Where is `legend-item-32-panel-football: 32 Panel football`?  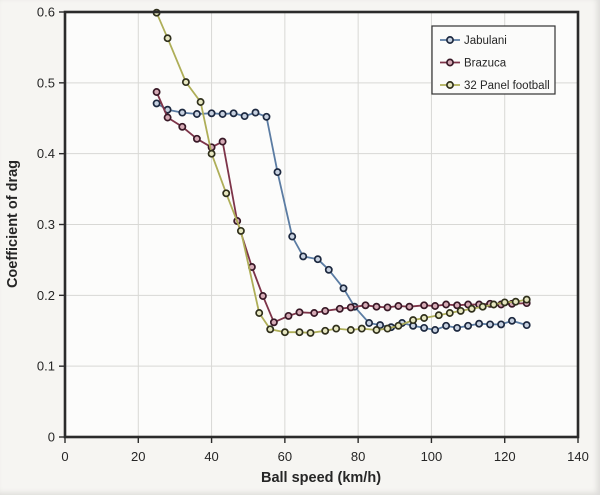 legend-item-32-panel-football: 32 Panel football is located at coordinates (495, 86).